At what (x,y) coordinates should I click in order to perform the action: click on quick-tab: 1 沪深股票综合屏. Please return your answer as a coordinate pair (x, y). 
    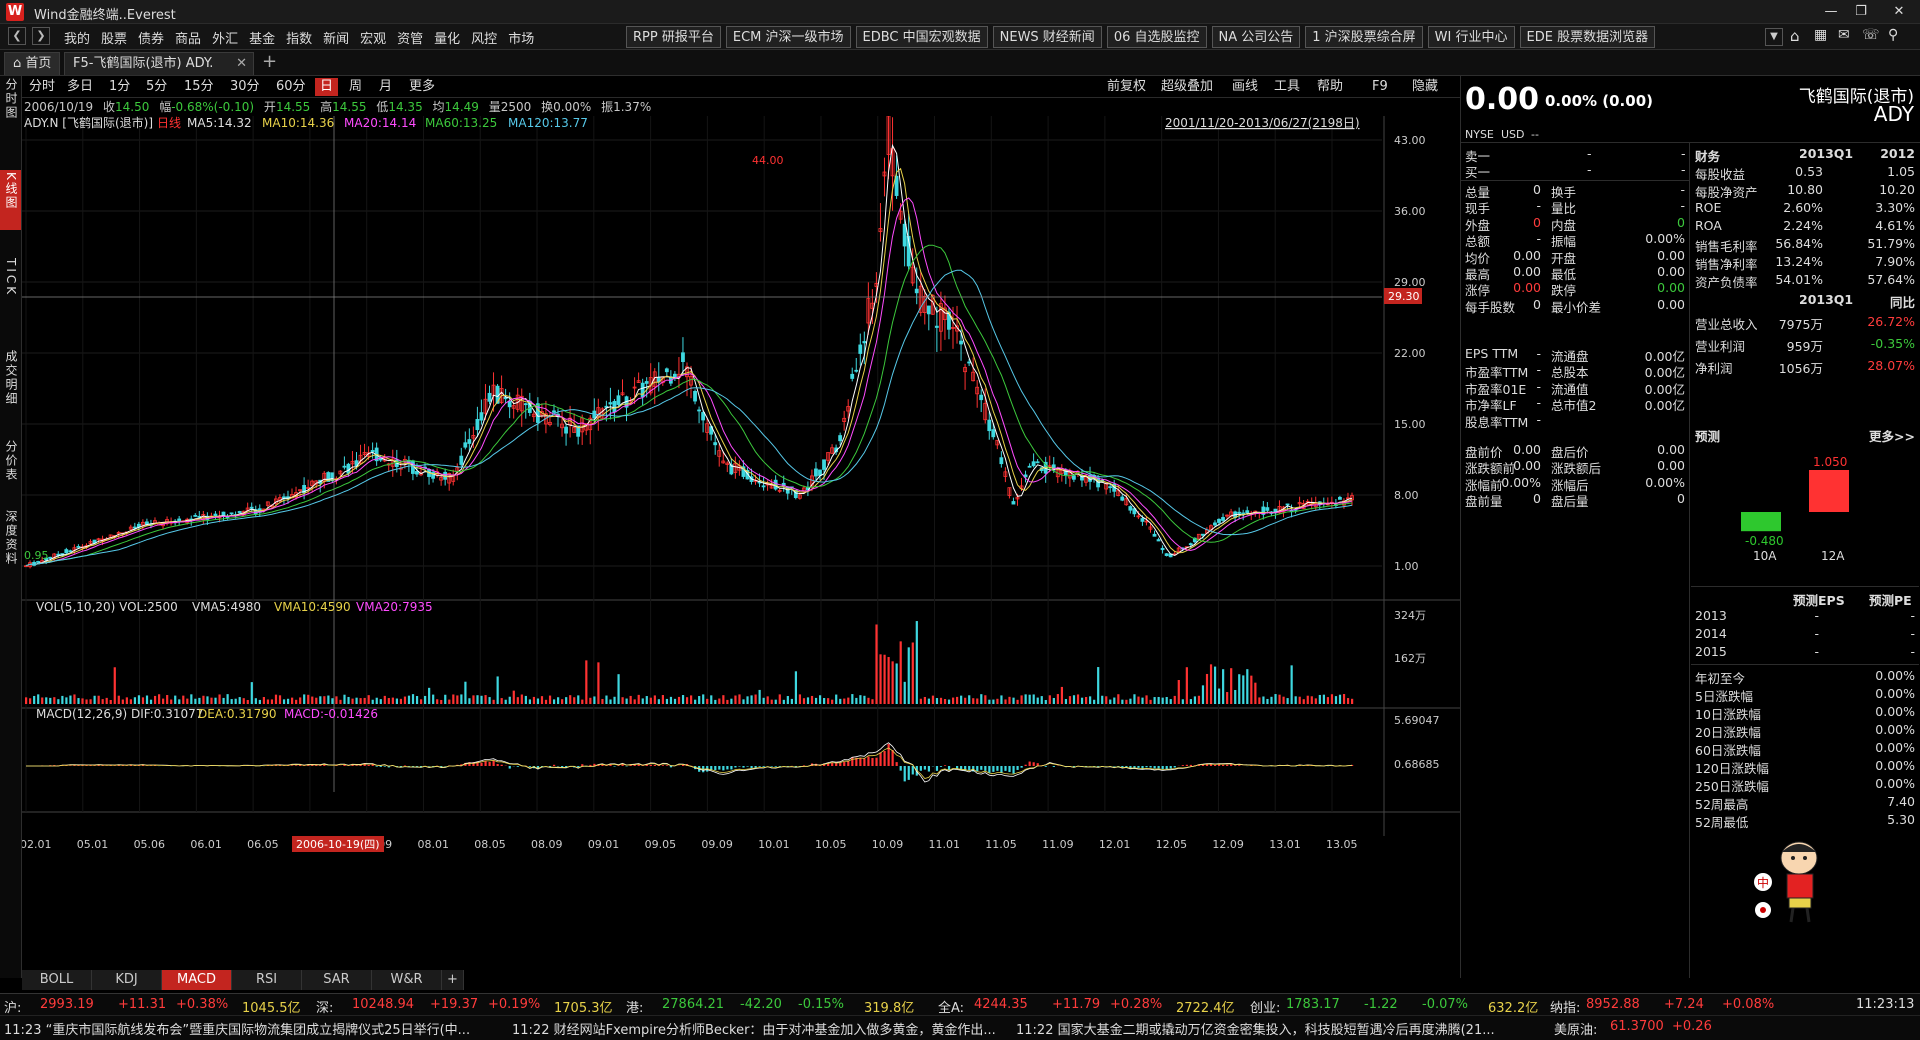
    Looking at the image, I should click on (1364, 37).